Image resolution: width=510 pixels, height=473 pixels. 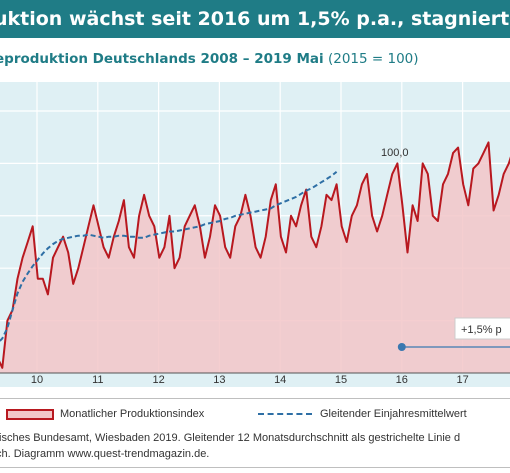 What do you see at coordinates (219, 380) in the screenshot?
I see `x-tick-label: 13` at bounding box center [219, 380].